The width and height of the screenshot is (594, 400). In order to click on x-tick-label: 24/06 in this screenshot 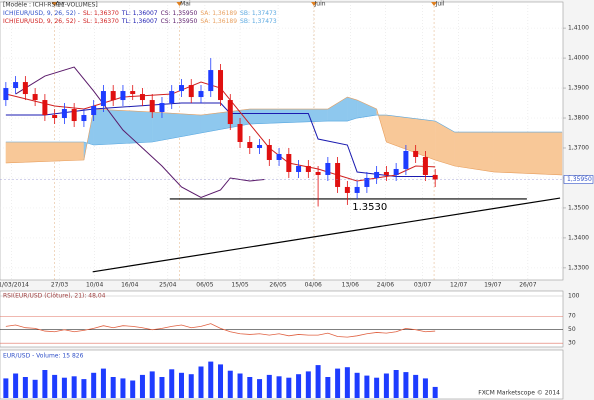, I will do `click(385, 285)`.